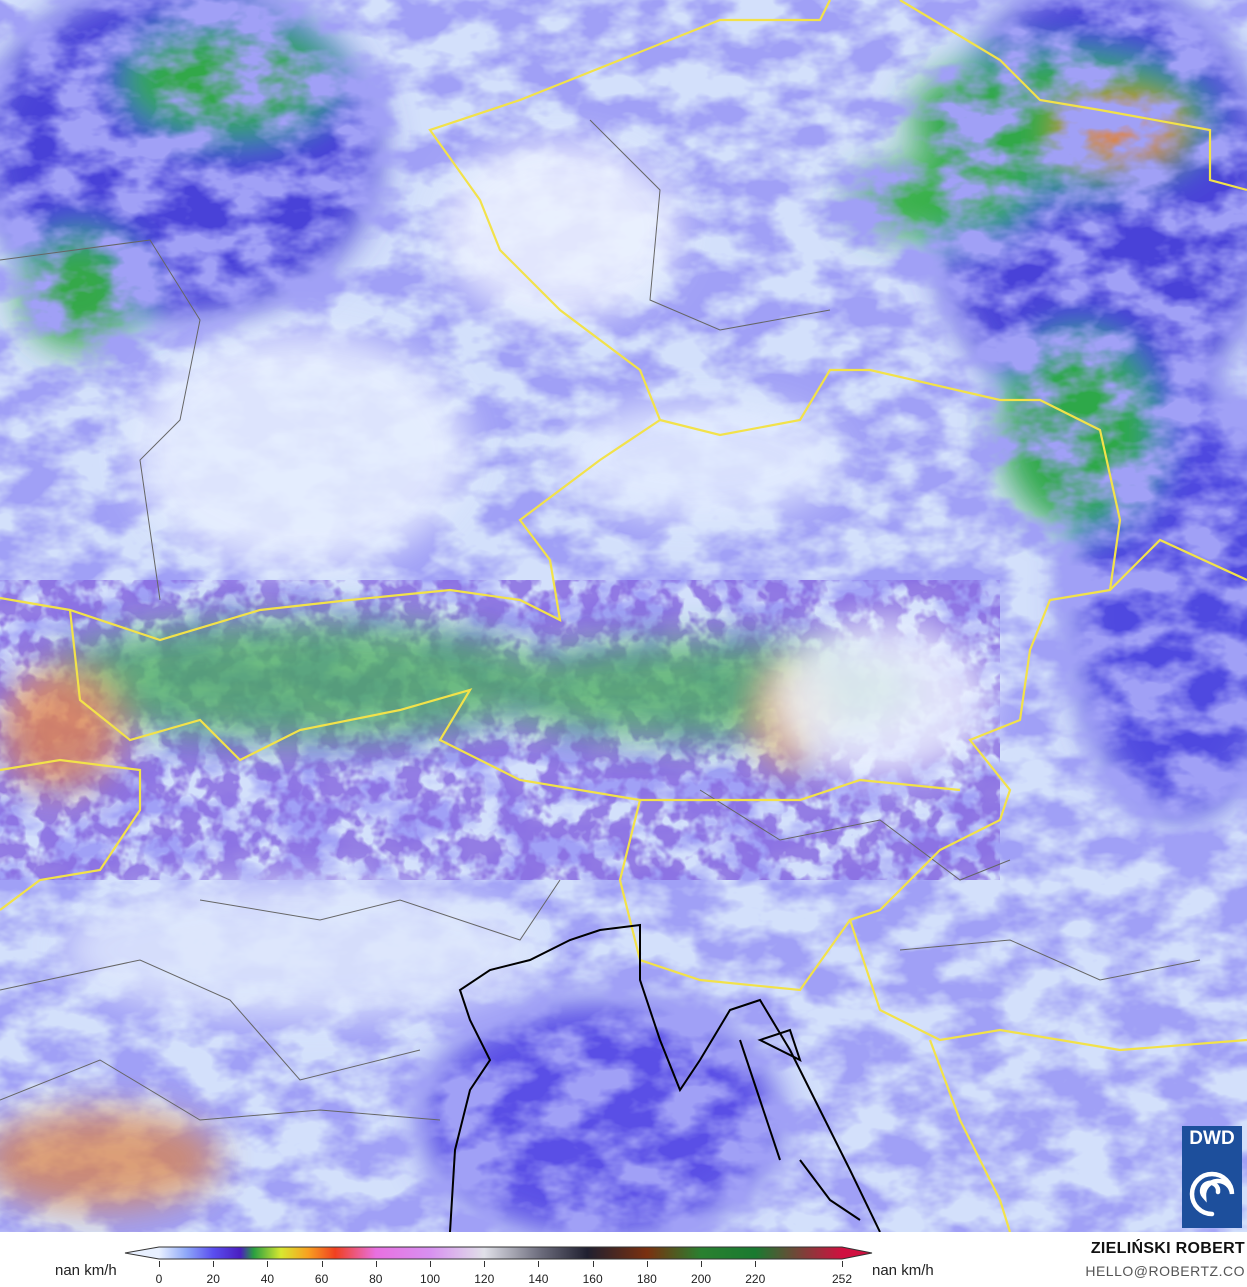 This screenshot has width=1247, height=1287. Describe the element at coordinates (430, 1279) in the screenshot. I see `colorbar-tick-label: 100` at that location.